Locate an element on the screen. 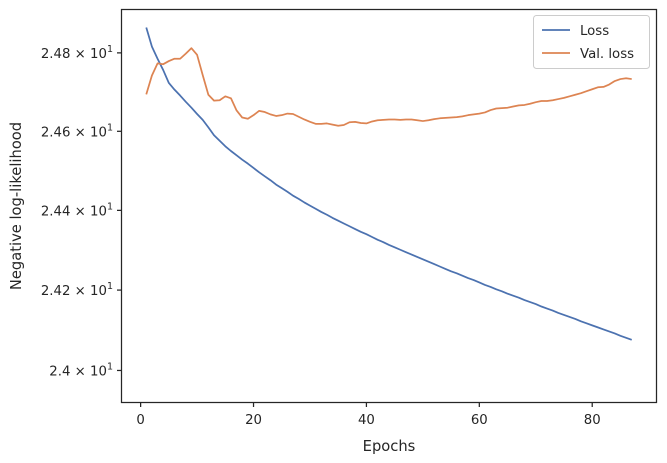 This screenshot has height=463, width=667. y-tick-base: 2.46 × 10 is located at coordinates (74, 132).